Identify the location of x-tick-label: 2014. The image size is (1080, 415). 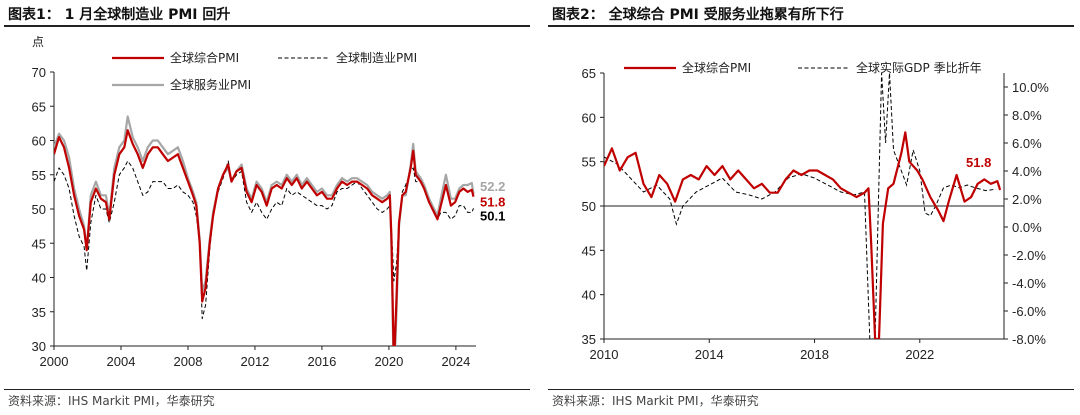
(709, 354).